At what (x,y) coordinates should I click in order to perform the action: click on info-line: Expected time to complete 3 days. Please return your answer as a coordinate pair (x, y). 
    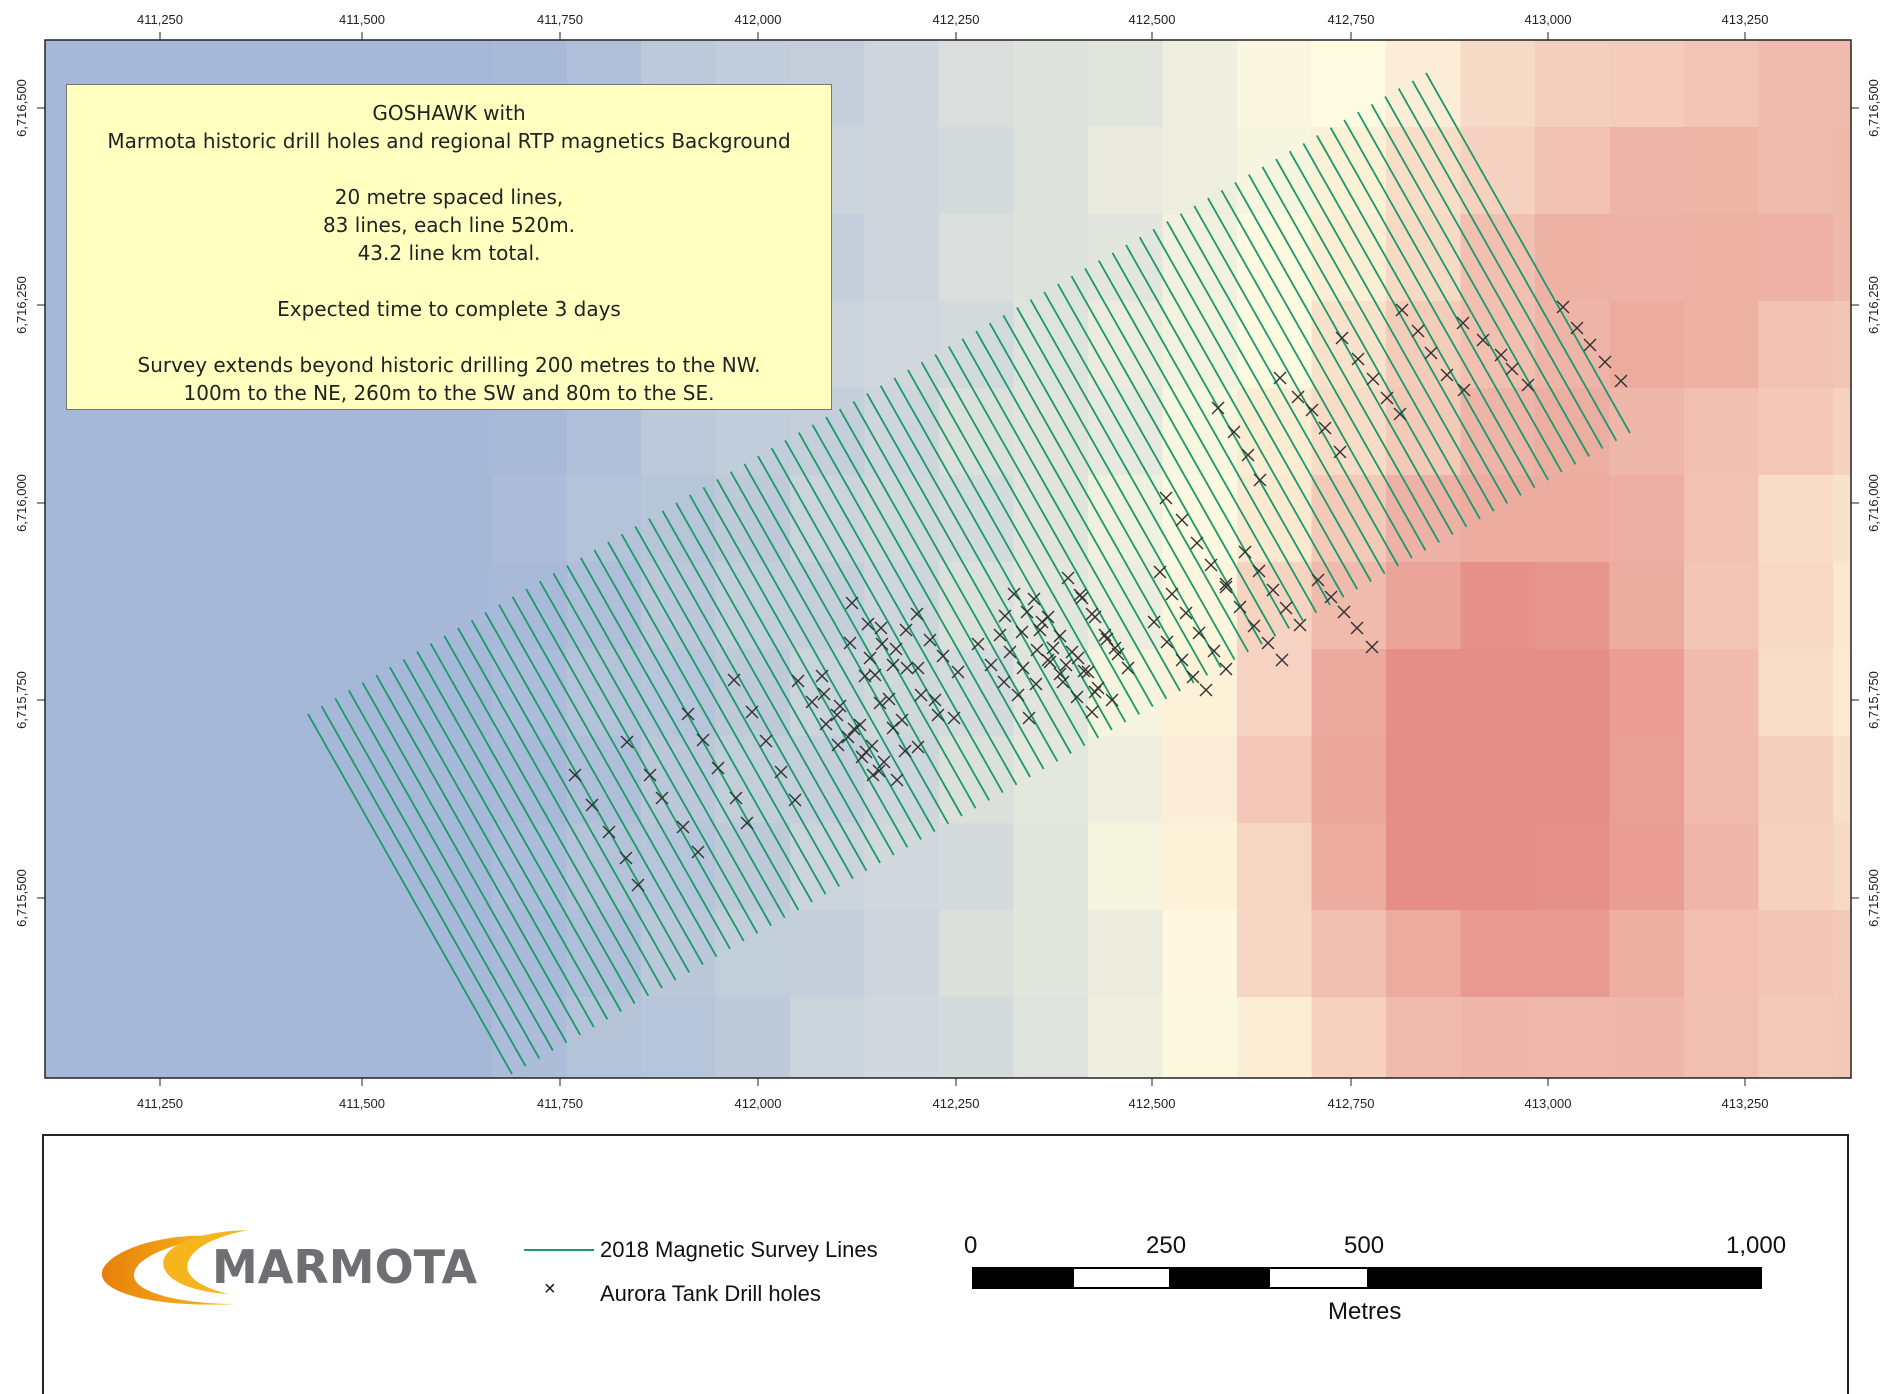
    Looking at the image, I should click on (449, 309).